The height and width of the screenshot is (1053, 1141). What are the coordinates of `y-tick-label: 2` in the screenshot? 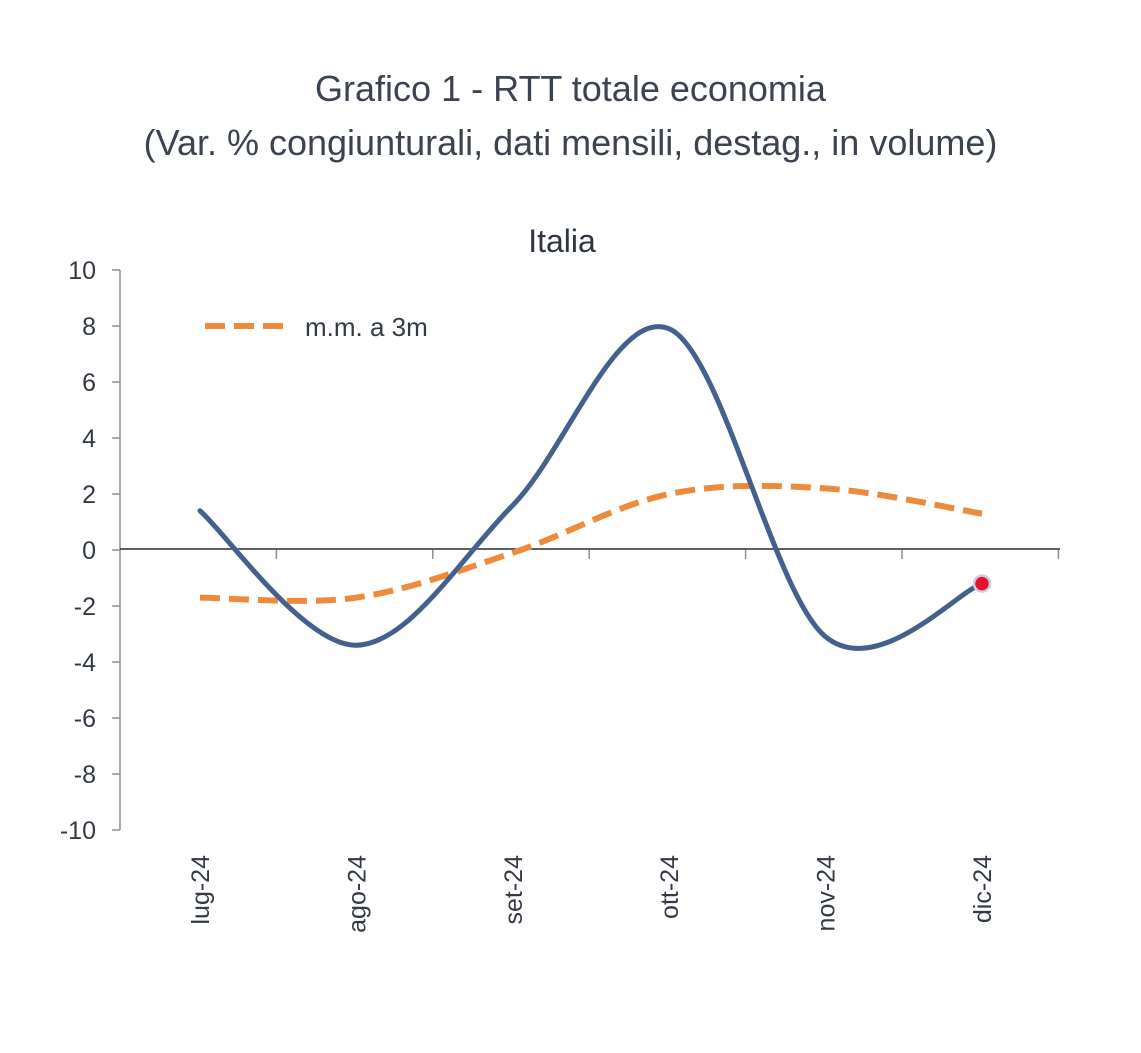 It's located at (89, 495).